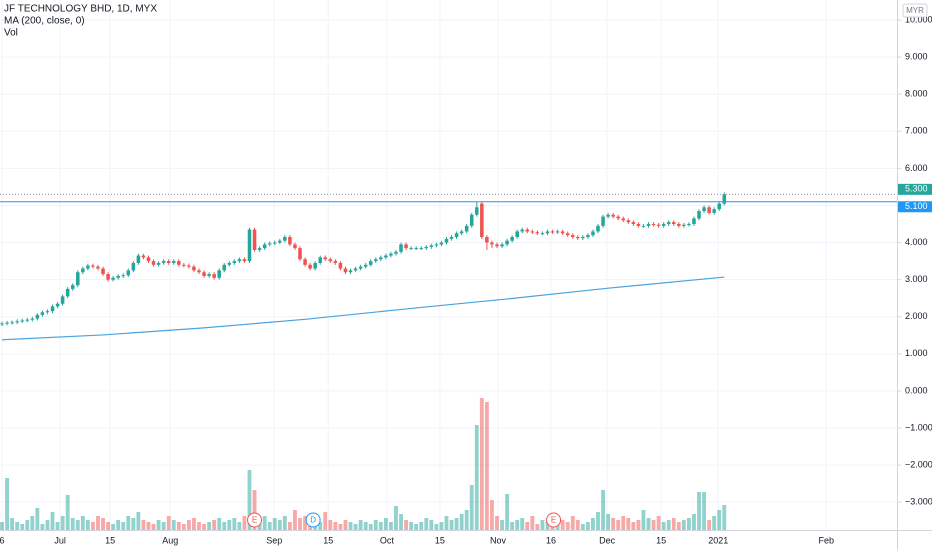  I want to click on y-tick-label: −3.000, so click(918, 502).